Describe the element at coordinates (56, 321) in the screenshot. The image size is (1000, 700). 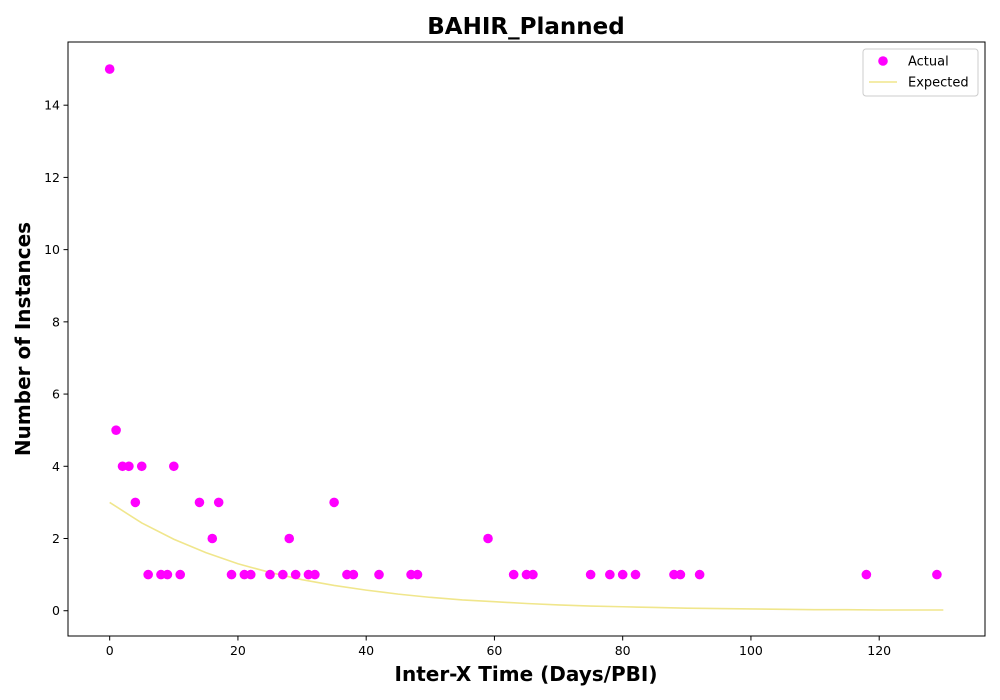
I see `y-tick-label: 8` at that location.